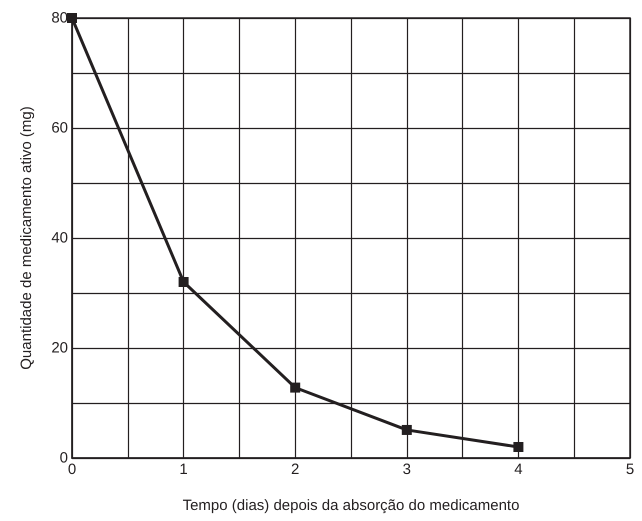  I want to click on y-tick-label: 40, so click(59, 238).